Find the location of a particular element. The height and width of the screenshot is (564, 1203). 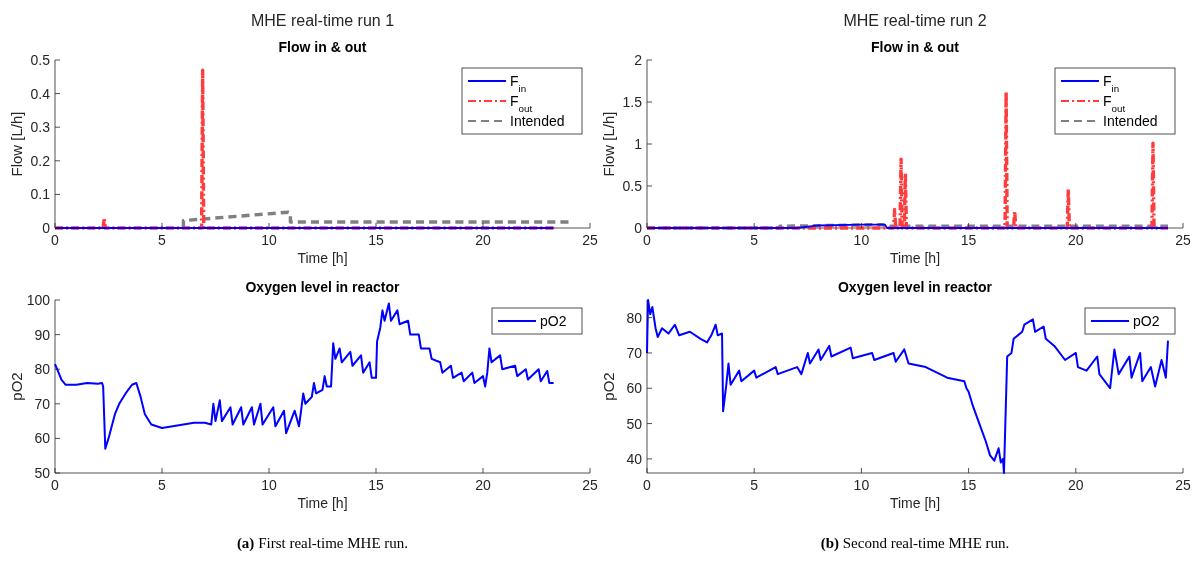

y-tick-label: 40 is located at coordinates (634, 458).